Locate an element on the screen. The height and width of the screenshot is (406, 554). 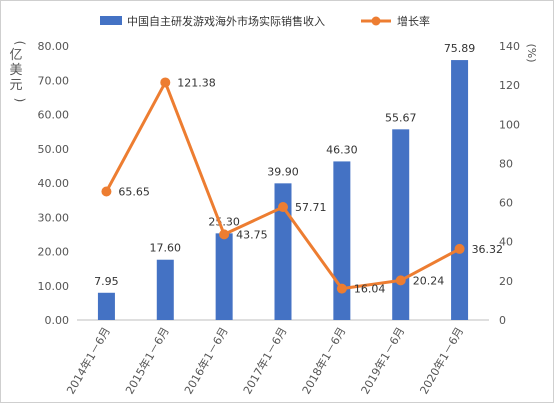
legend-line-marker is located at coordinates (376, 21).